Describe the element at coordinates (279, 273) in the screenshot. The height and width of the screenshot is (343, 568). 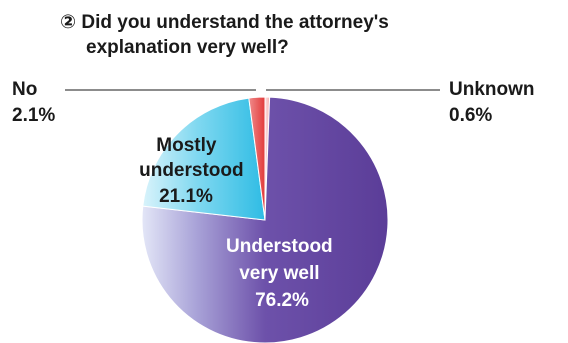
I see `slice-label-understood-line-2: very well` at that location.